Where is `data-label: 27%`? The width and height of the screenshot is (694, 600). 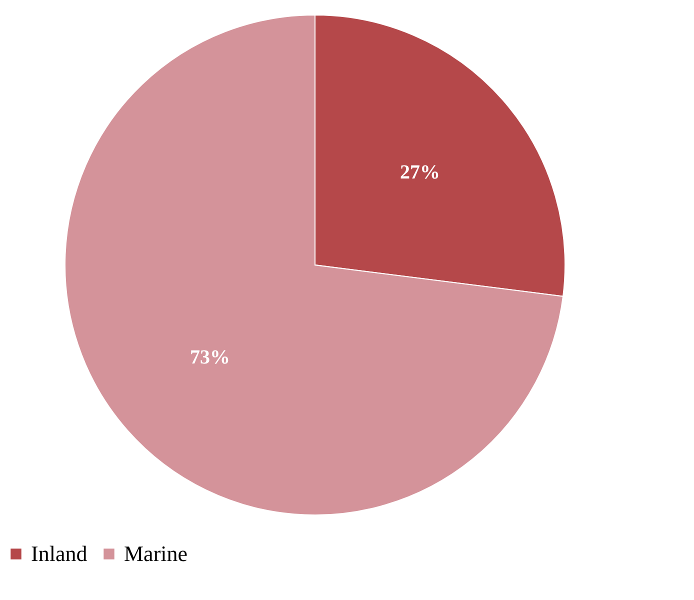
data-label: 27% is located at coordinates (420, 172).